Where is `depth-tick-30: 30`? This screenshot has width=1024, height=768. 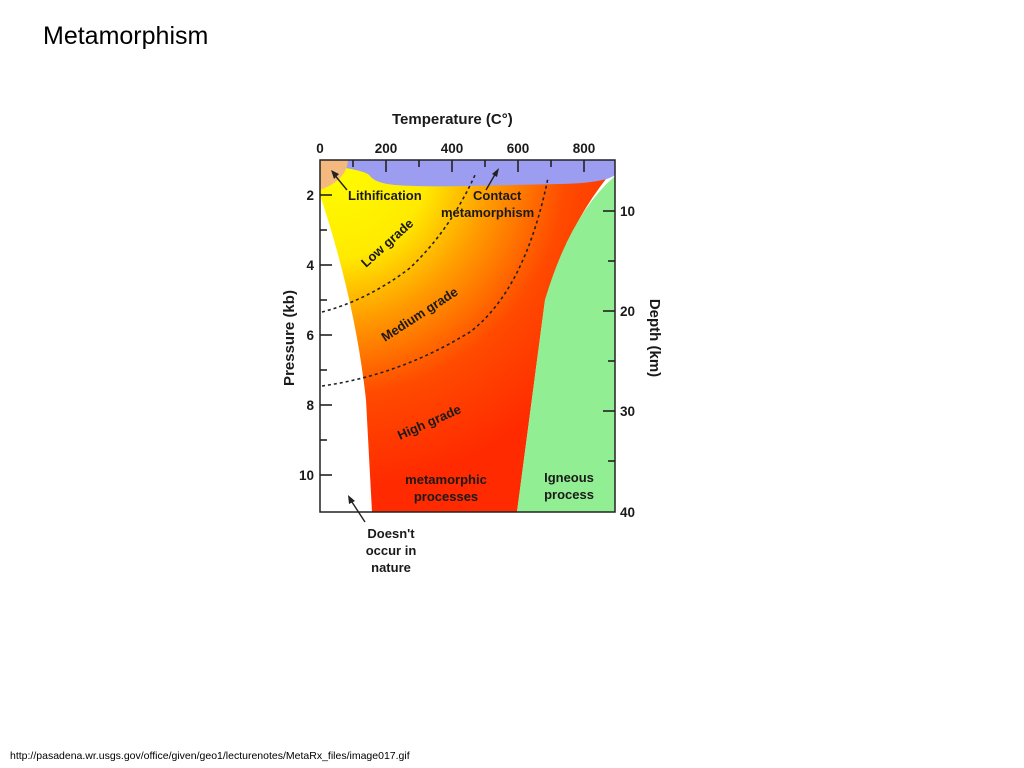 depth-tick-30: 30 is located at coordinates (627, 411).